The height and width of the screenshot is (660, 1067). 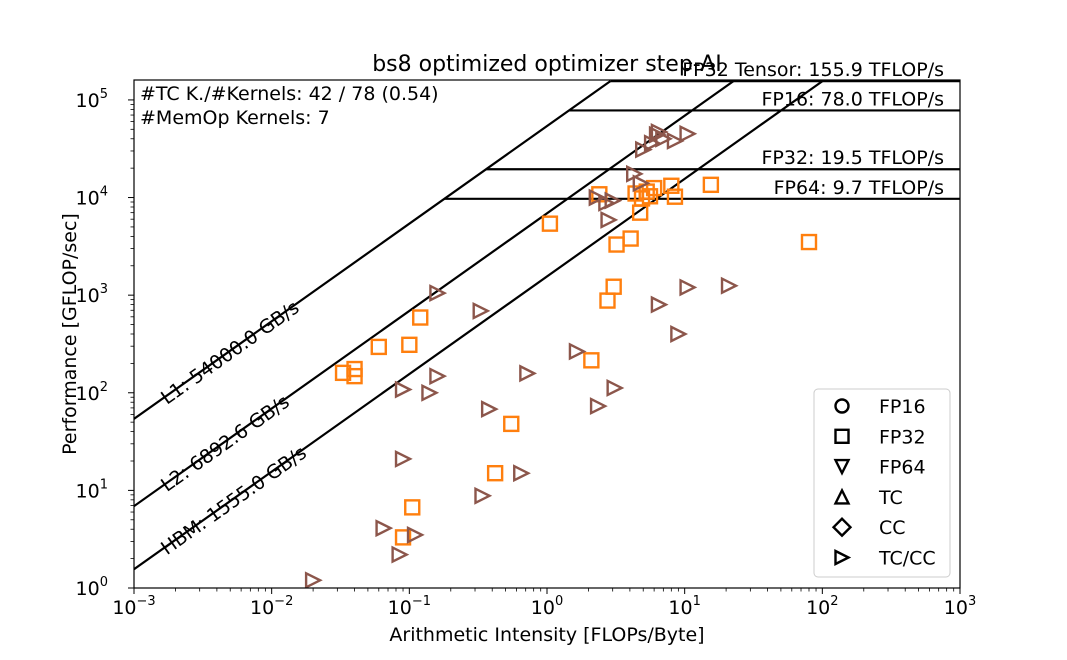 What do you see at coordinates (882, 483) in the screenshot?
I see `legend: FP16 FP32 FP64 TC CC TC/CC` at bounding box center [882, 483].